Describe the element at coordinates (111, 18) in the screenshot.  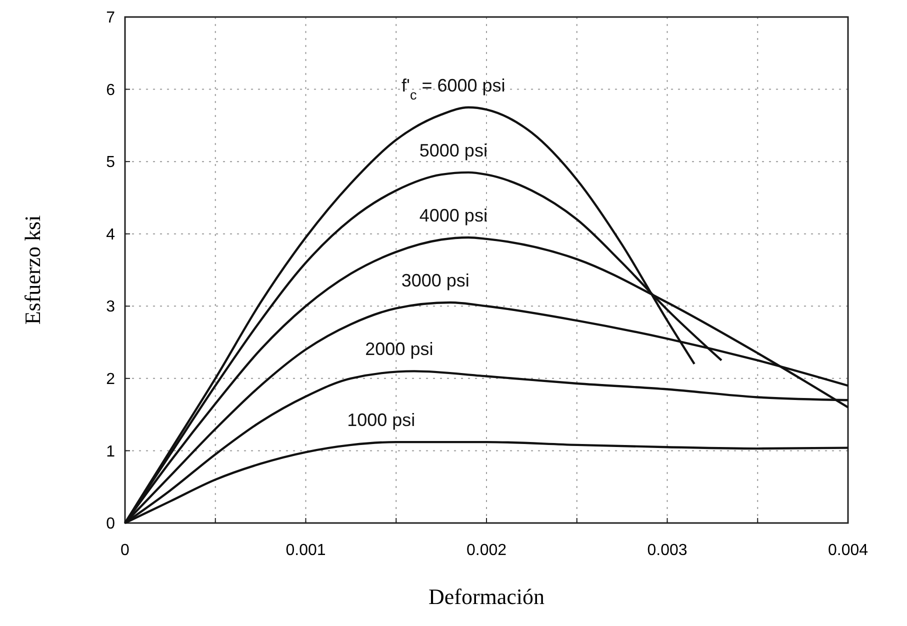
I see `y-tick-label: 7` at that location.